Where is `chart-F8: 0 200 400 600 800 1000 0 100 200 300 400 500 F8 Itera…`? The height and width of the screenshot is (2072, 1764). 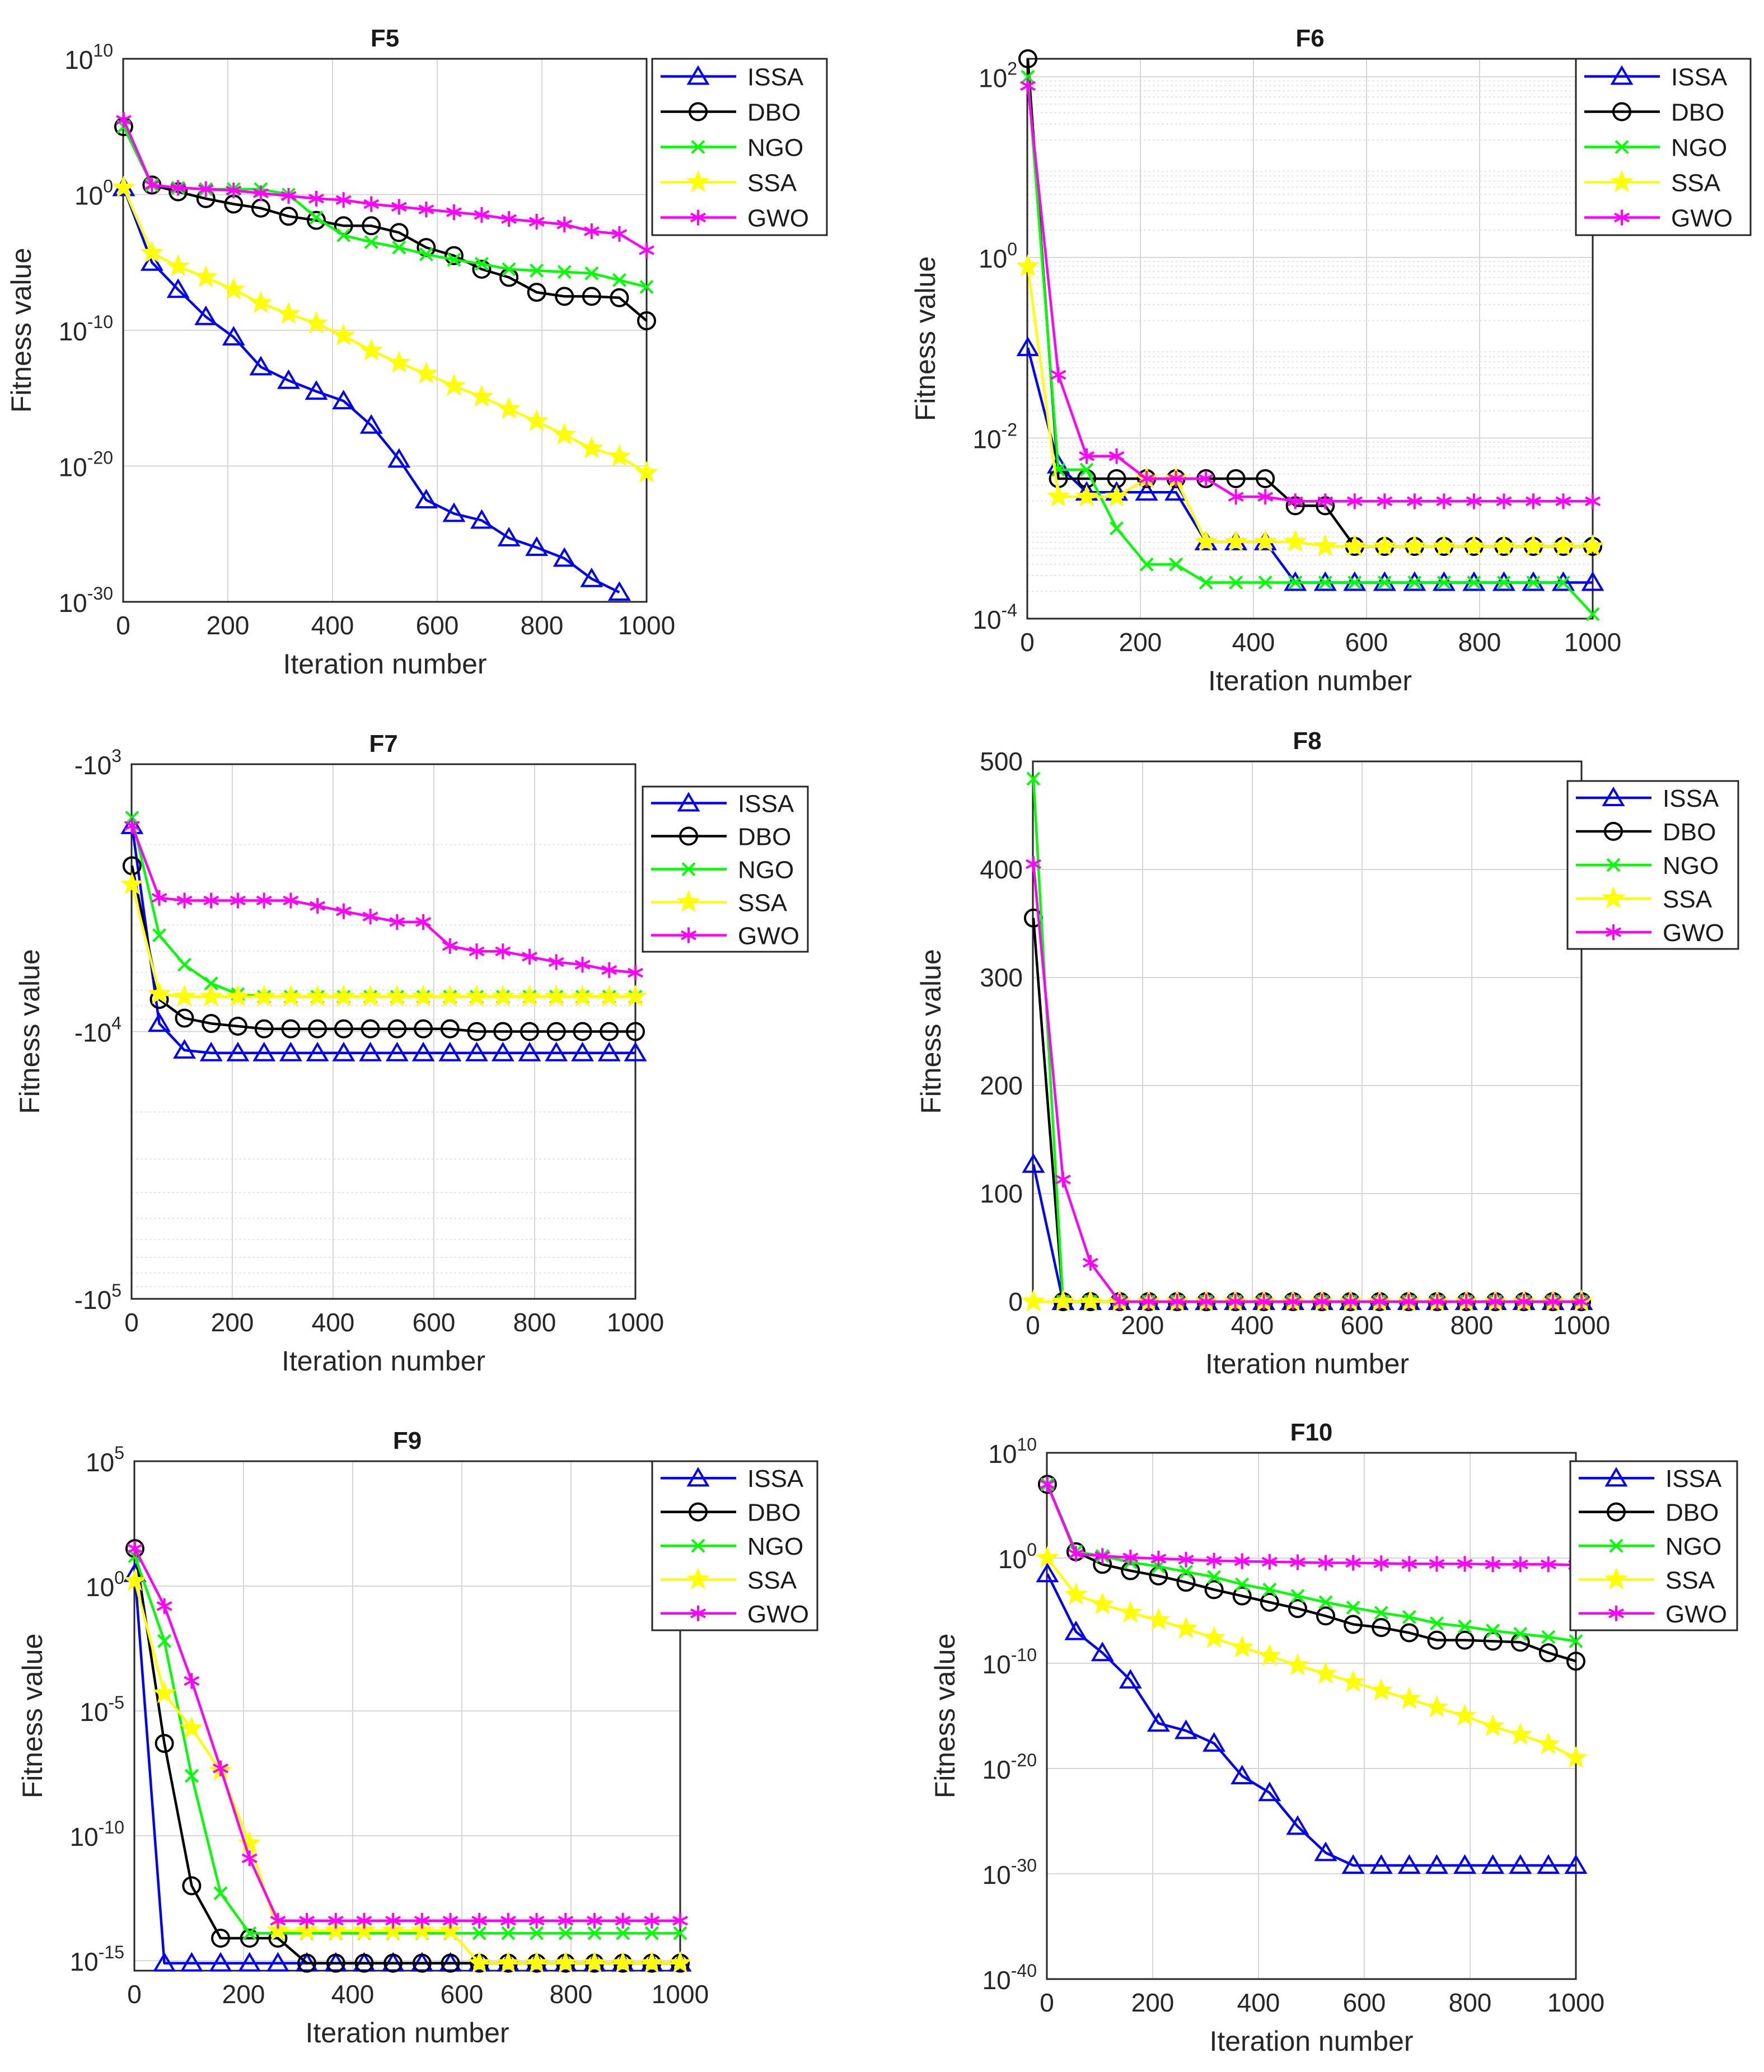 chart-F8: 0 200 400 600 800 1000 0 100 200 300 400 500 F8 Itera… is located at coordinates (1327, 1053).